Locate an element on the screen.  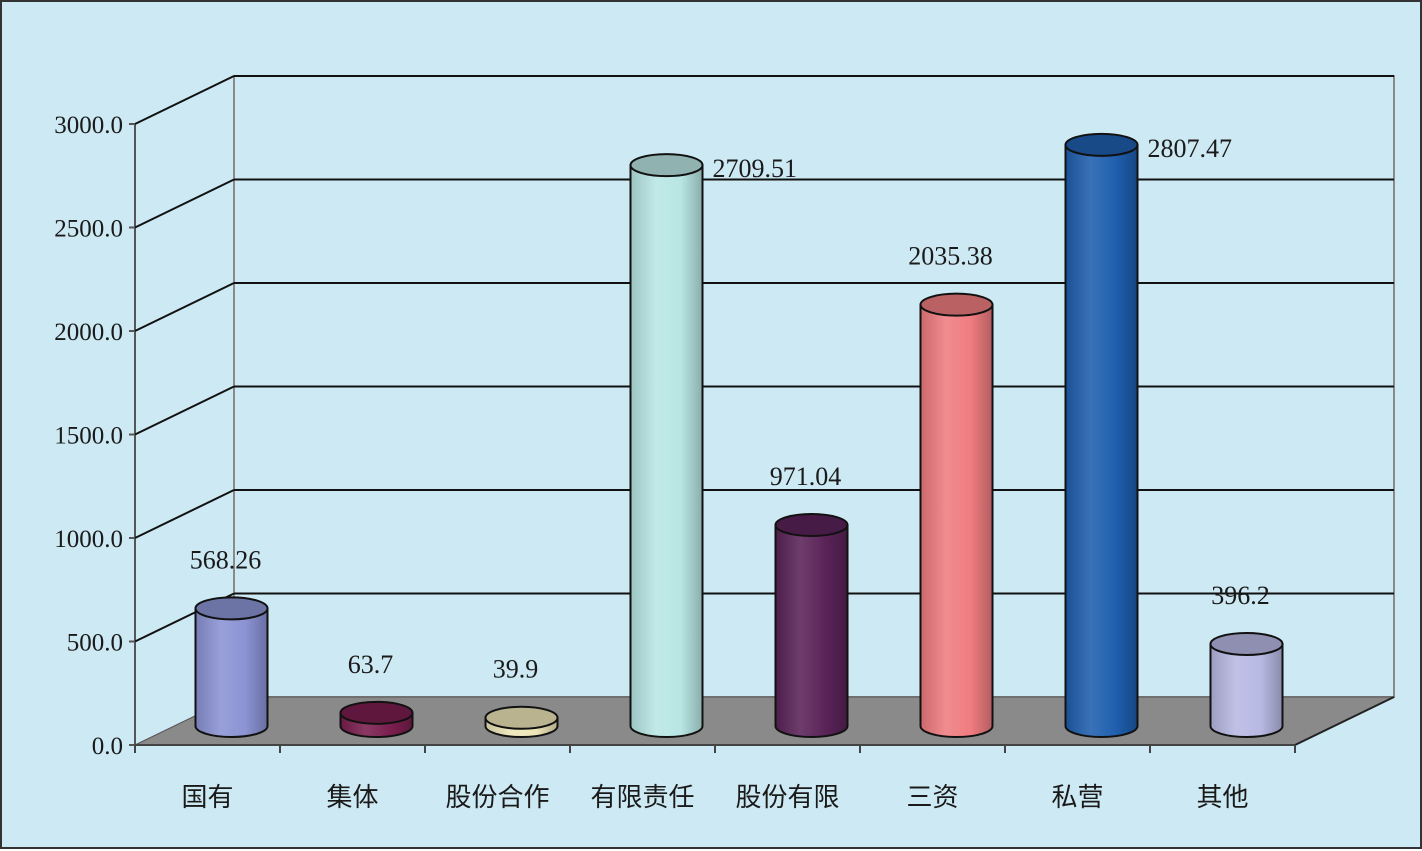
bar-0-body is located at coordinates (231, 672).